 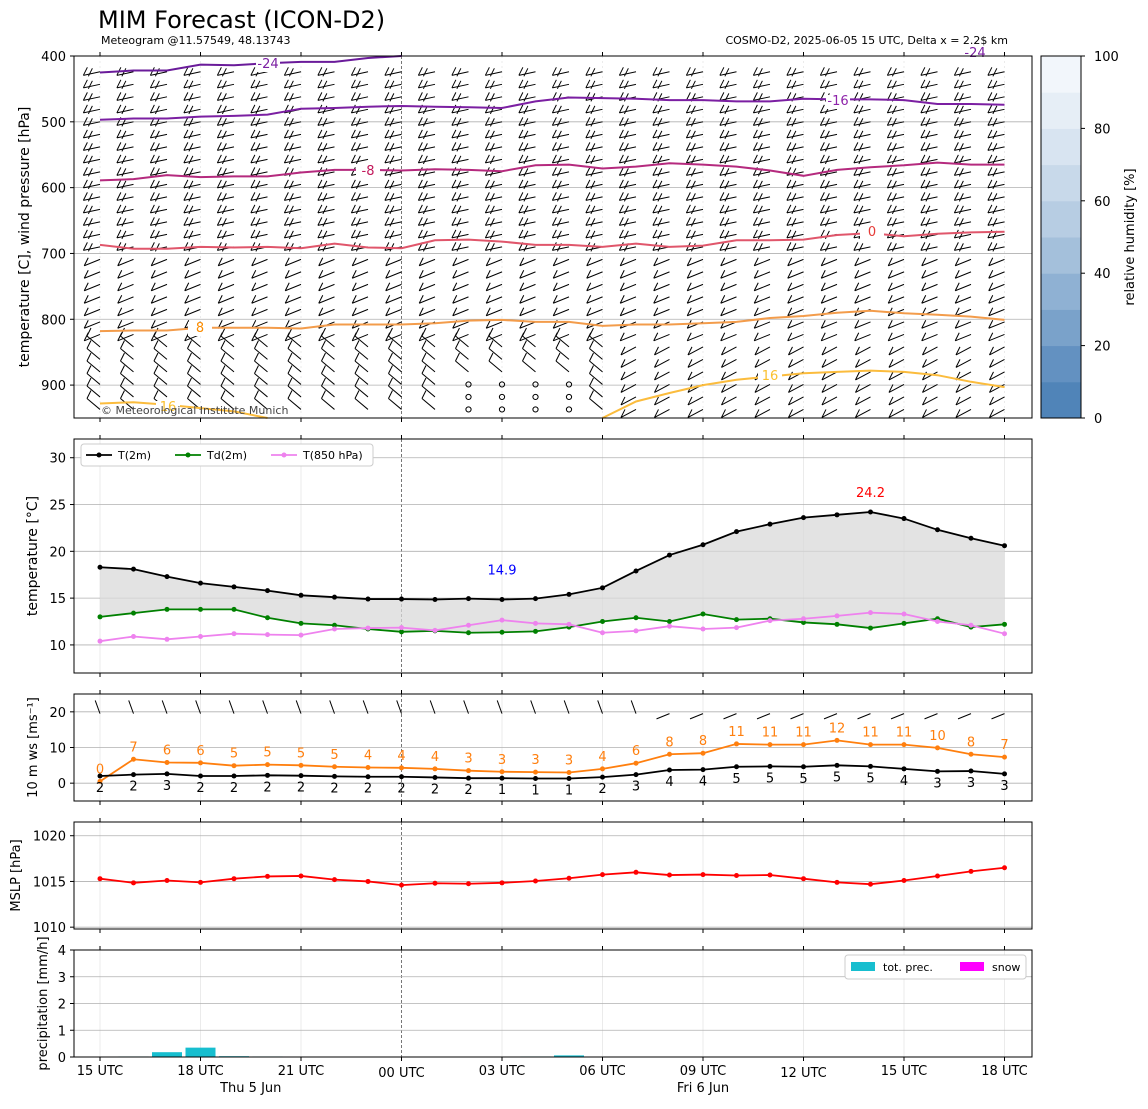 I want to click on pressure-tick-label: 900, so click(x=53, y=386).